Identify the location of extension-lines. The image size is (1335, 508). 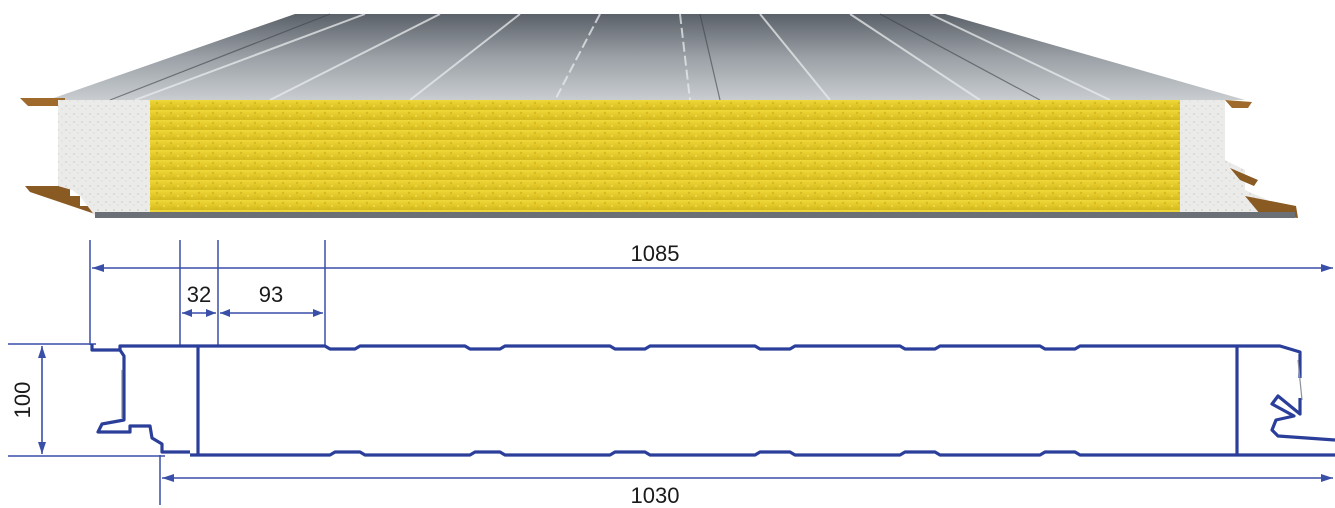
(167, 372).